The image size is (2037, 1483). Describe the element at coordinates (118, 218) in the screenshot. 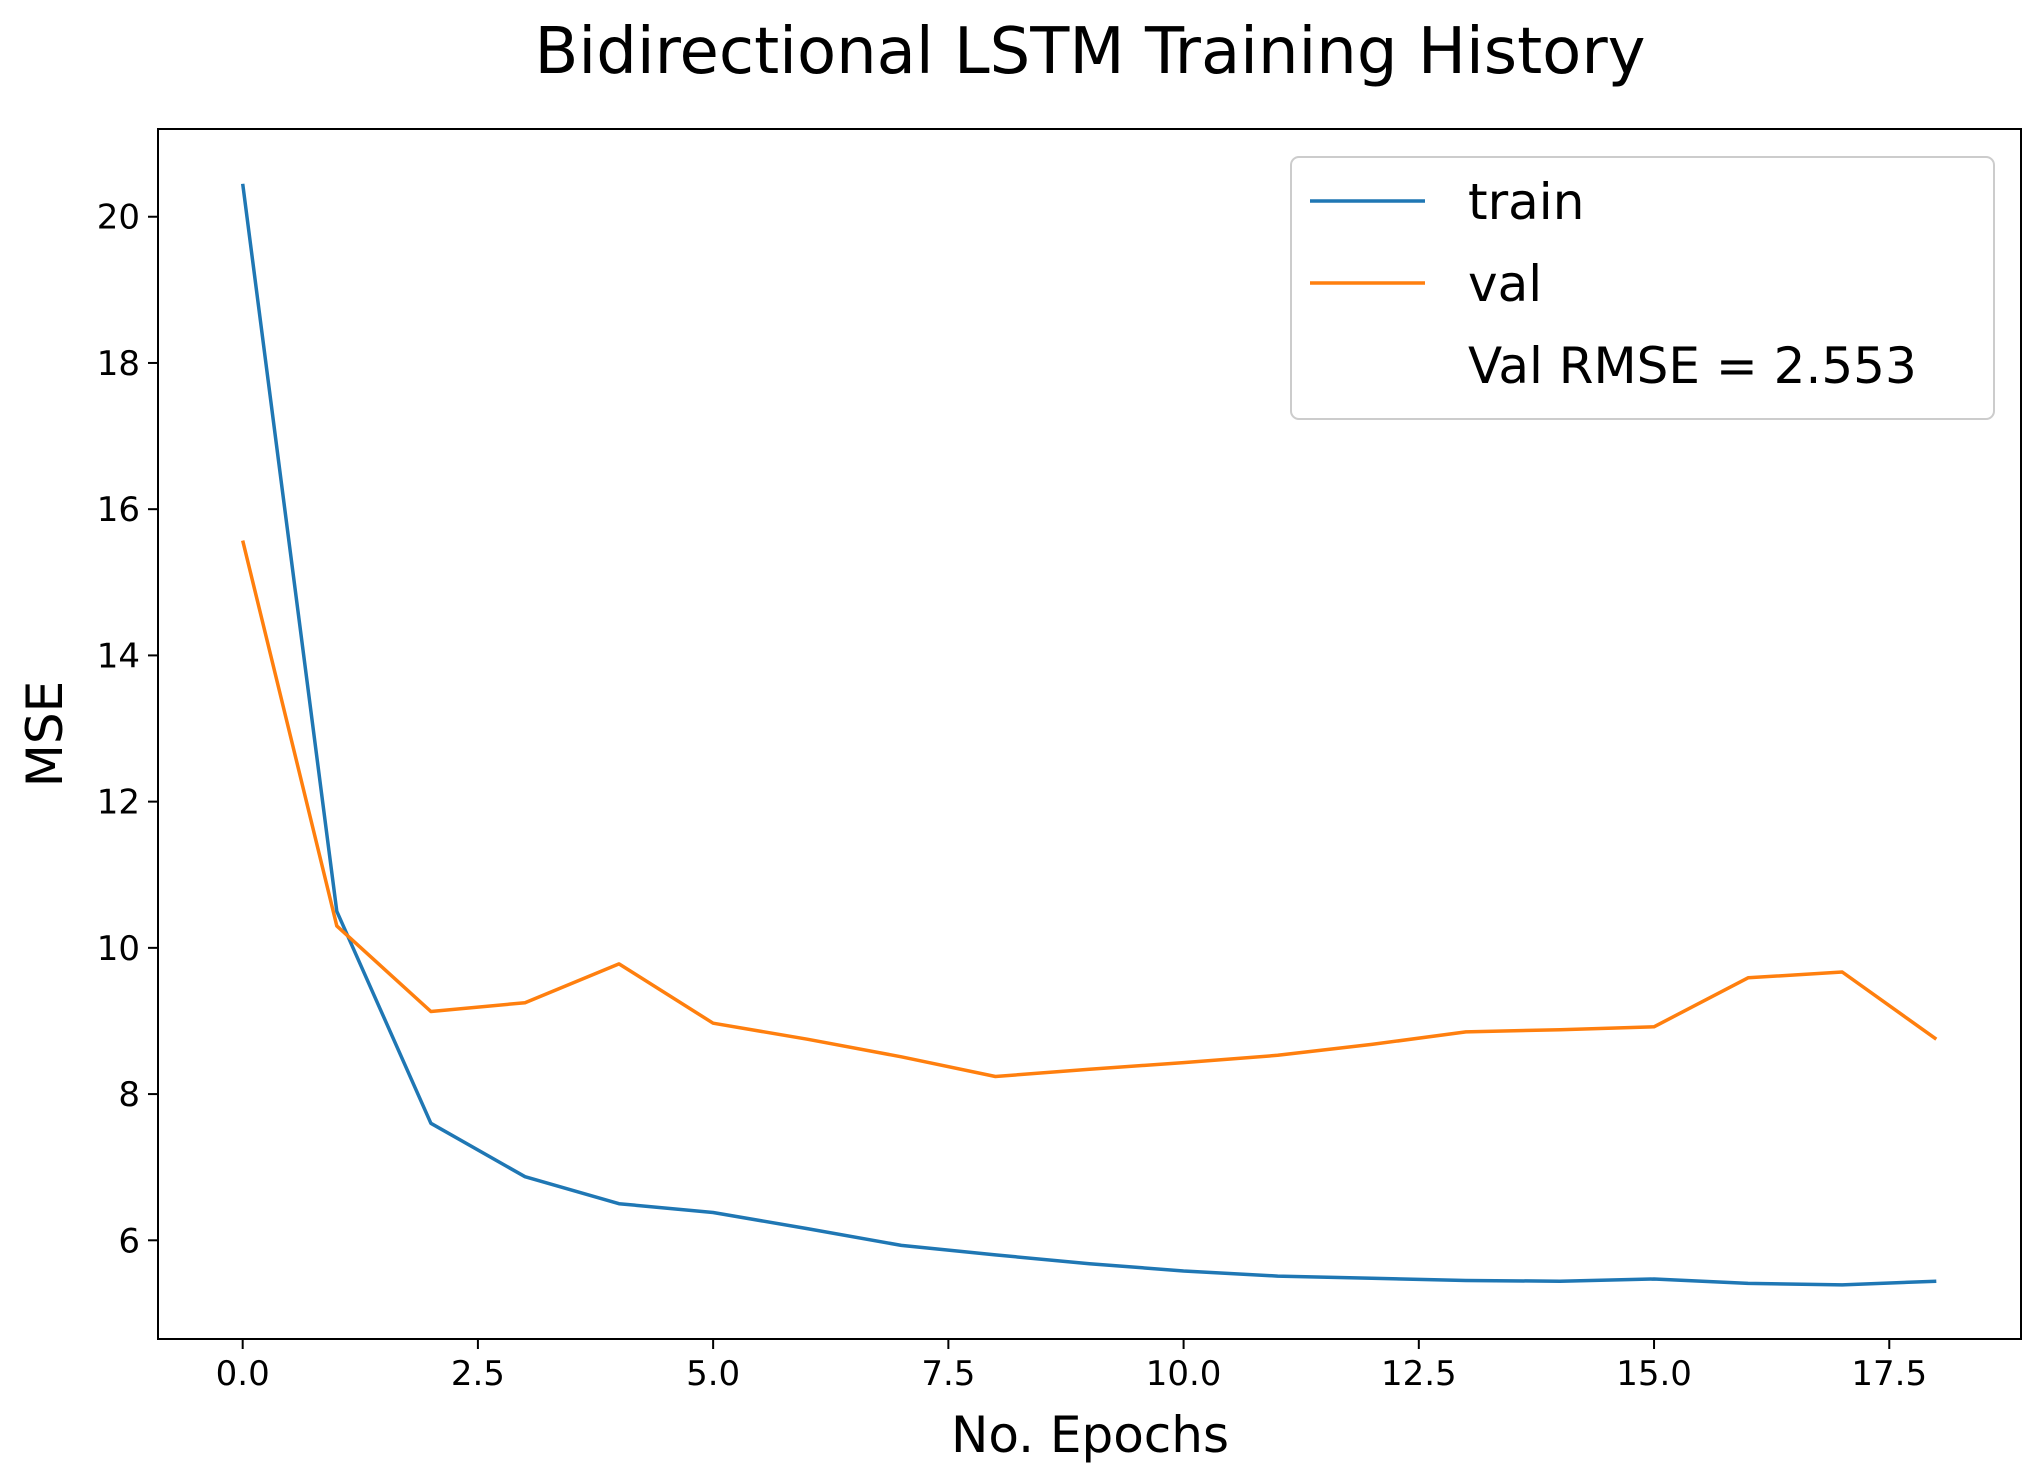

I see `y-tick-label: 20` at that location.